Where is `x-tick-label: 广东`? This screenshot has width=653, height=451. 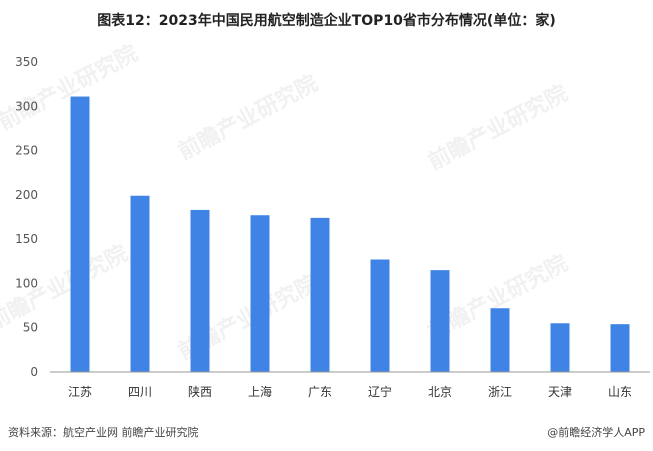 x-tick-label: 广东 is located at coordinates (320, 392).